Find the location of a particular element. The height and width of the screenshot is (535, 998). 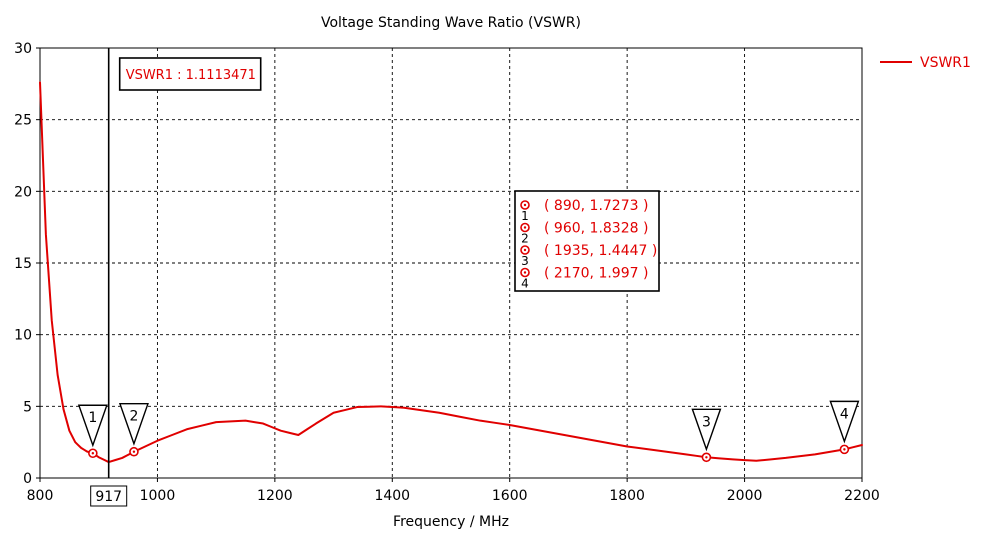

x-tick-label: 1600 is located at coordinates (510, 496).